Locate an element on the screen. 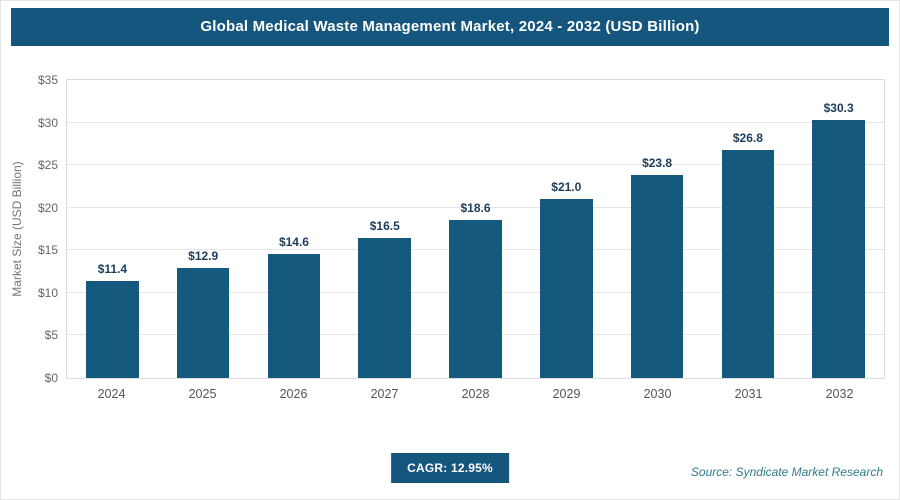 The height and width of the screenshot is (500, 900). x-tick-label: 2029 is located at coordinates (566, 394).